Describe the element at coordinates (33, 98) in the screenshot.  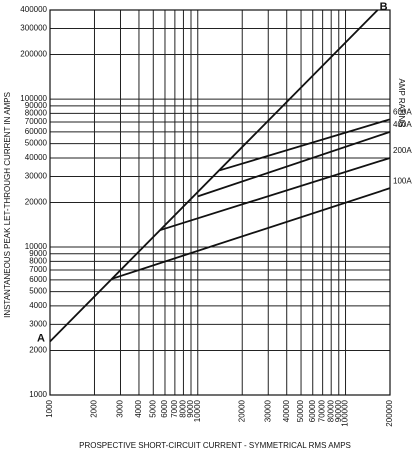
I see `y-tick-label: 100000` at that location.